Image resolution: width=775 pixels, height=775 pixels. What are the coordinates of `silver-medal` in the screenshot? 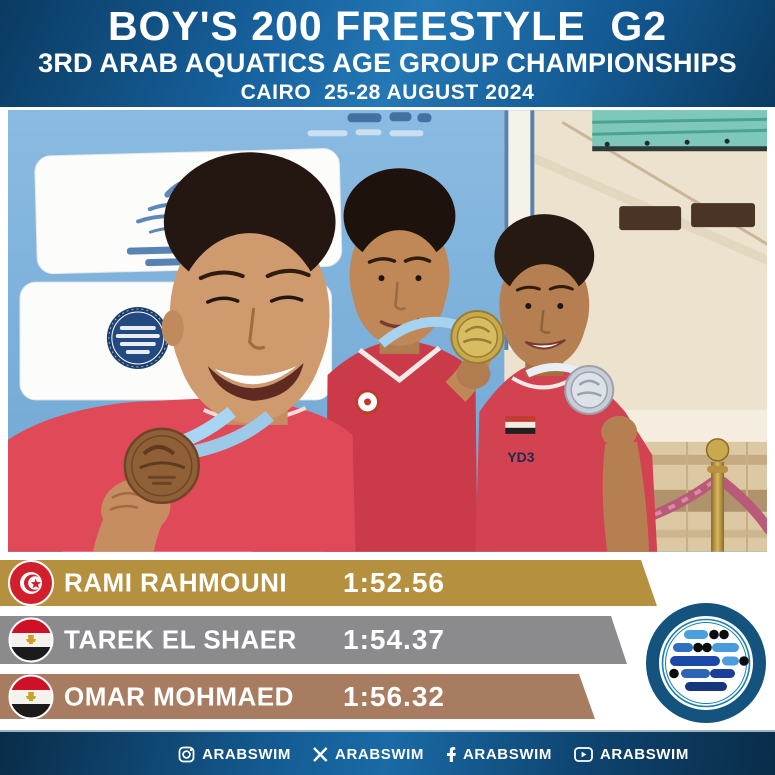 It's located at (589, 389).